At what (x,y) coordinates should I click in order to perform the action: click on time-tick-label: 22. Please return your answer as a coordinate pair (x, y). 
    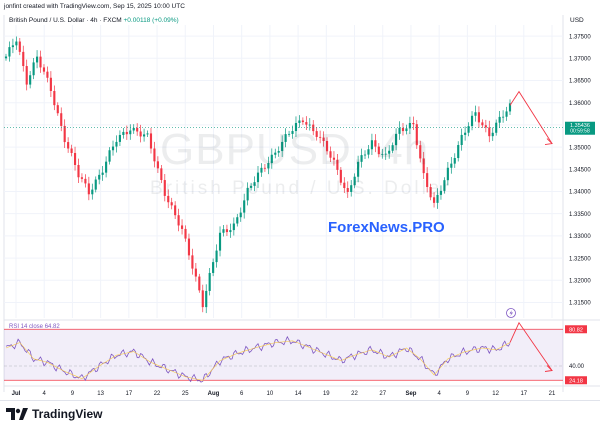
    Looking at the image, I should click on (157, 394).